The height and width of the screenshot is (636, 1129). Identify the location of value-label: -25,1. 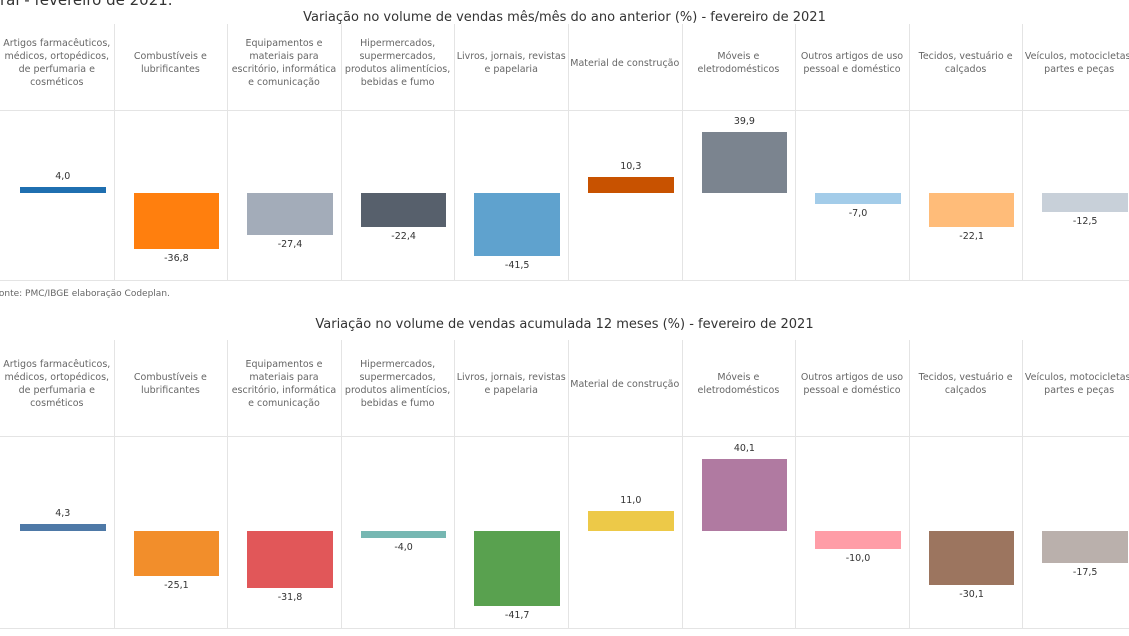
(176, 586).